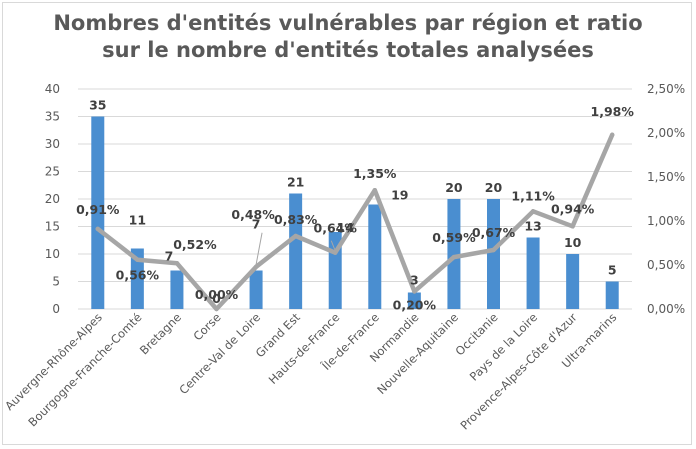 The image size is (696, 449). What do you see at coordinates (137, 220) in the screenshot?
I see `bar-value-label: 11` at bounding box center [137, 220].